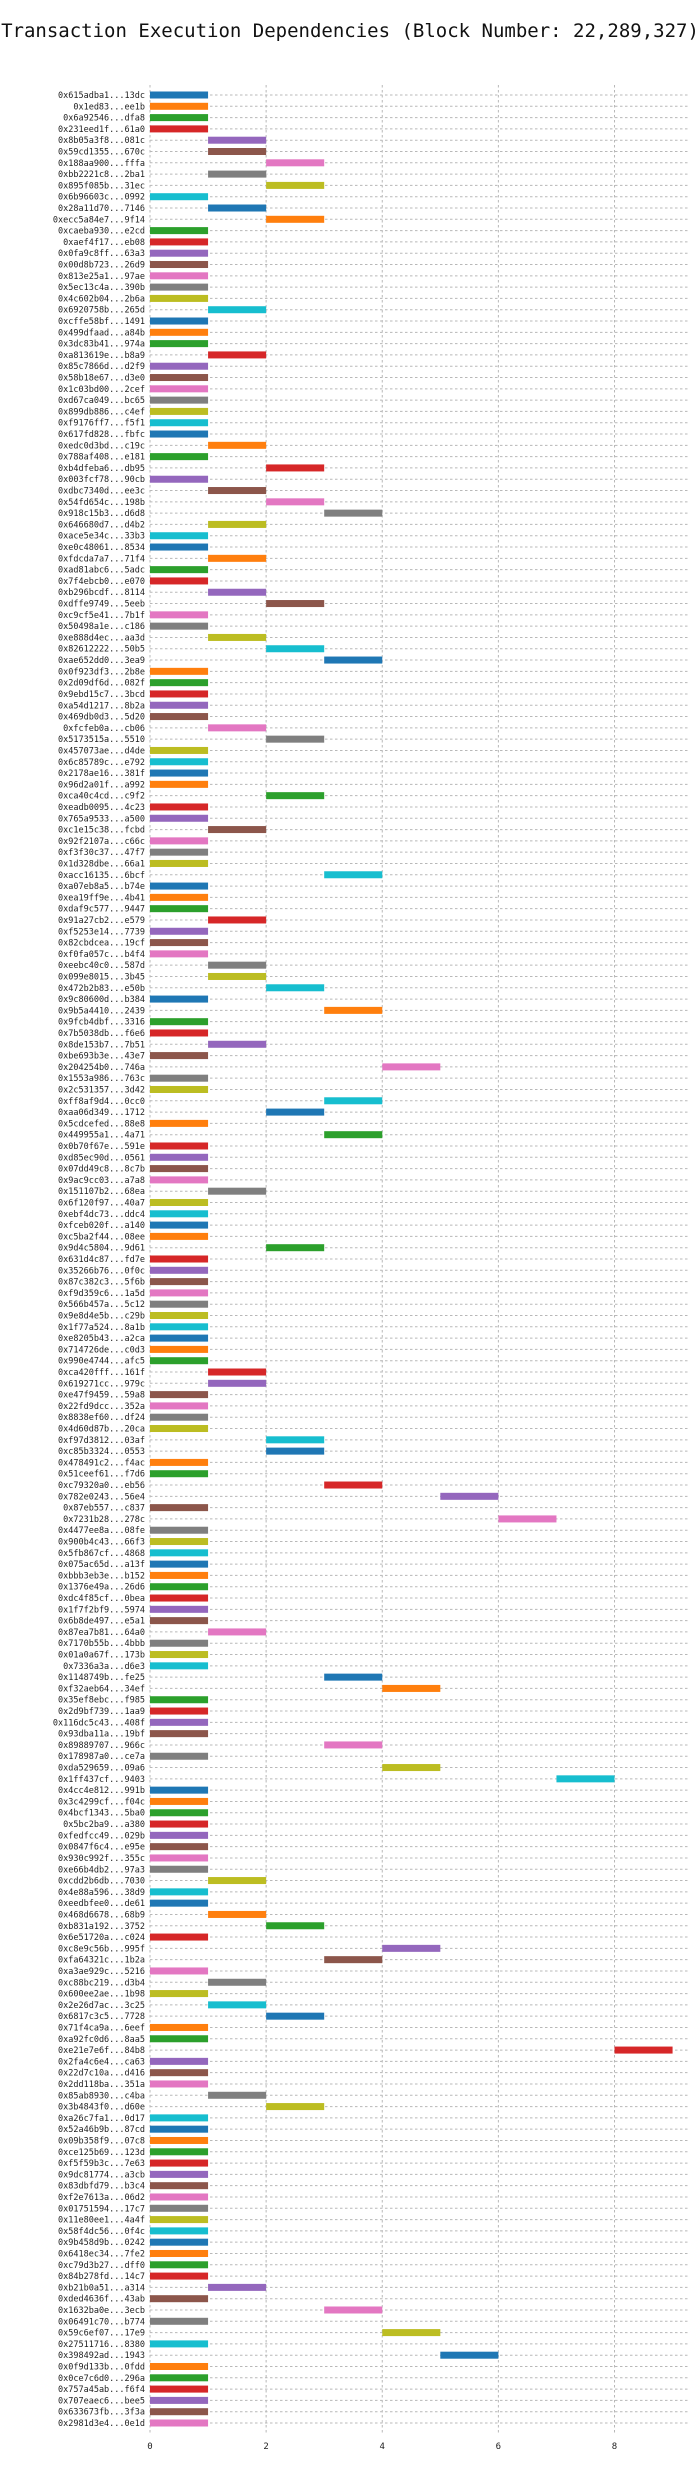 Image resolution: width=700 pixels, height=2484 pixels. Describe the element at coordinates (101, 1882) in the screenshot. I see `y-tick-label: 0xcdd2b6db...7030` at that location.